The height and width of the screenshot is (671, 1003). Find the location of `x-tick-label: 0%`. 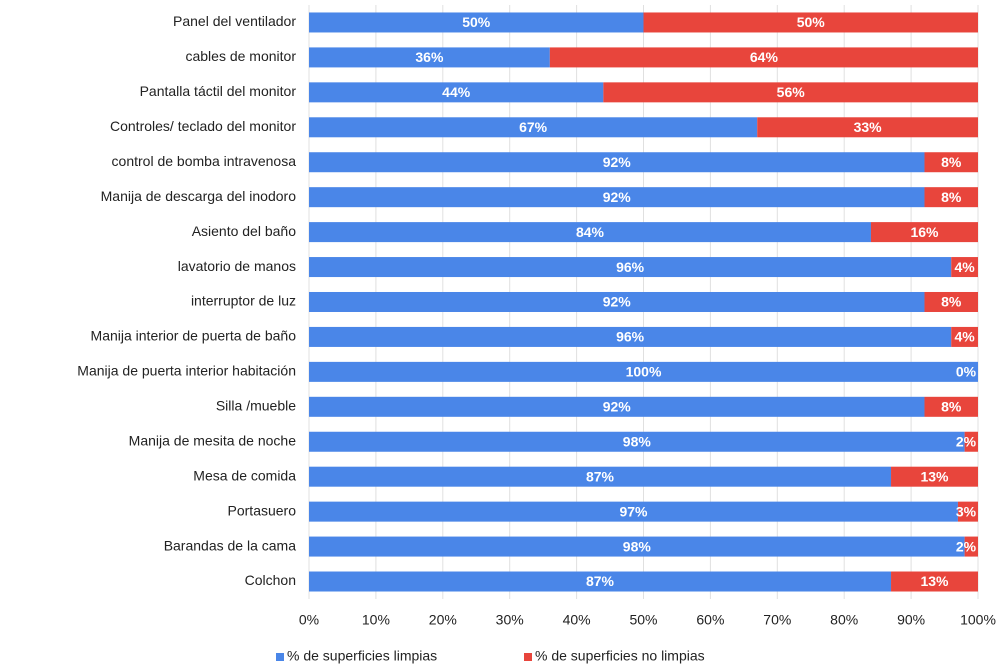

x-tick-label: 0% is located at coordinates (309, 620).